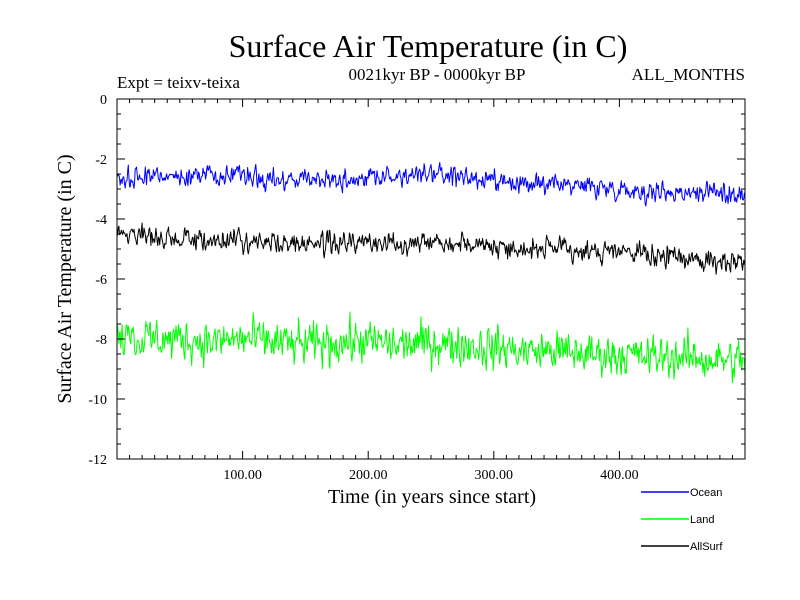 This screenshot has height=600, width=800. What do you see at coordinates (65, 278) in the screenshot?
I see `y-axis-label: Surface Air Temperature (in C)` at bounding box center [65, 278].